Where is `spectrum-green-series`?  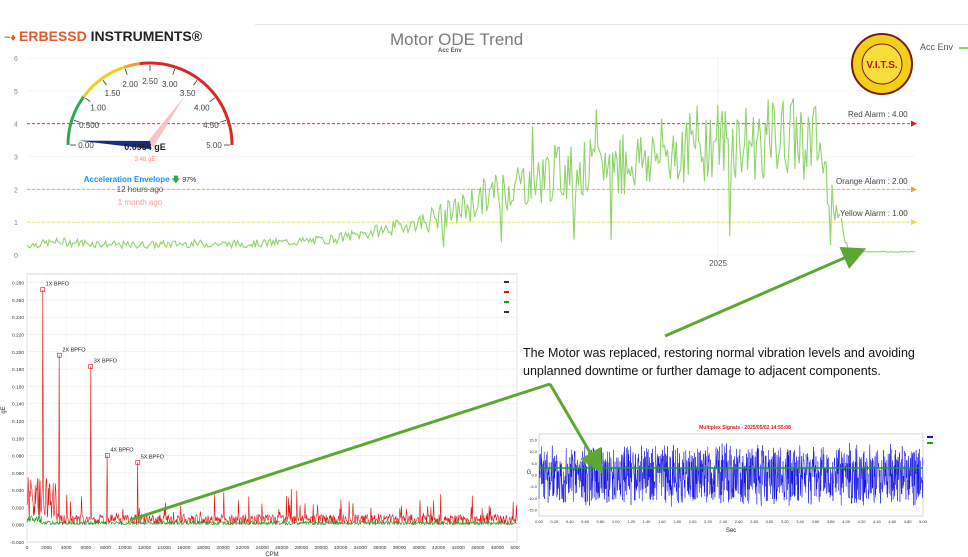
spectrum-green-series is located at coordinates (272, 520).